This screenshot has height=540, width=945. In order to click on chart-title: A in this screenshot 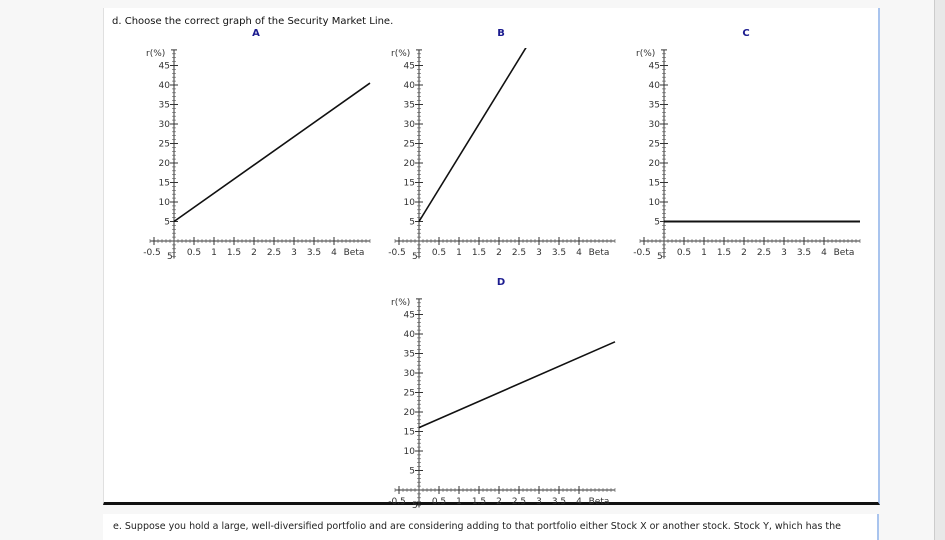, I will do `click(256, 33)`.